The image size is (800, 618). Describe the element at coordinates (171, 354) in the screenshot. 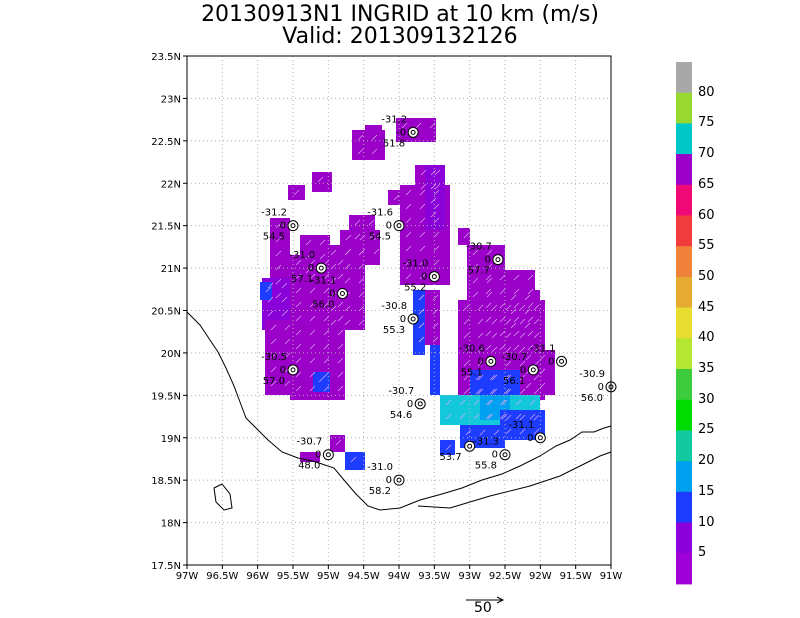

I see `y-tick-label: 20N` at that location.